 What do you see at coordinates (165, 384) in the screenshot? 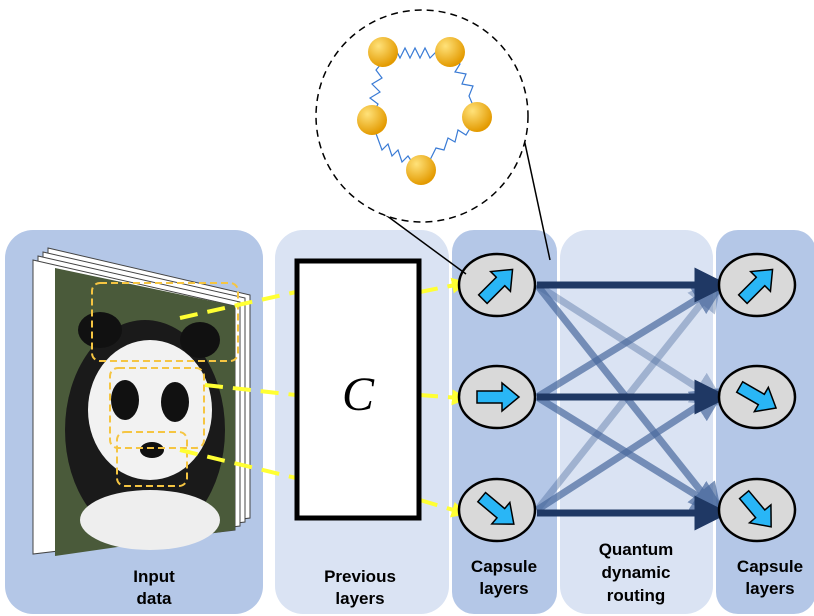
I see `receptive-fields` at bounding box center [165, 384].